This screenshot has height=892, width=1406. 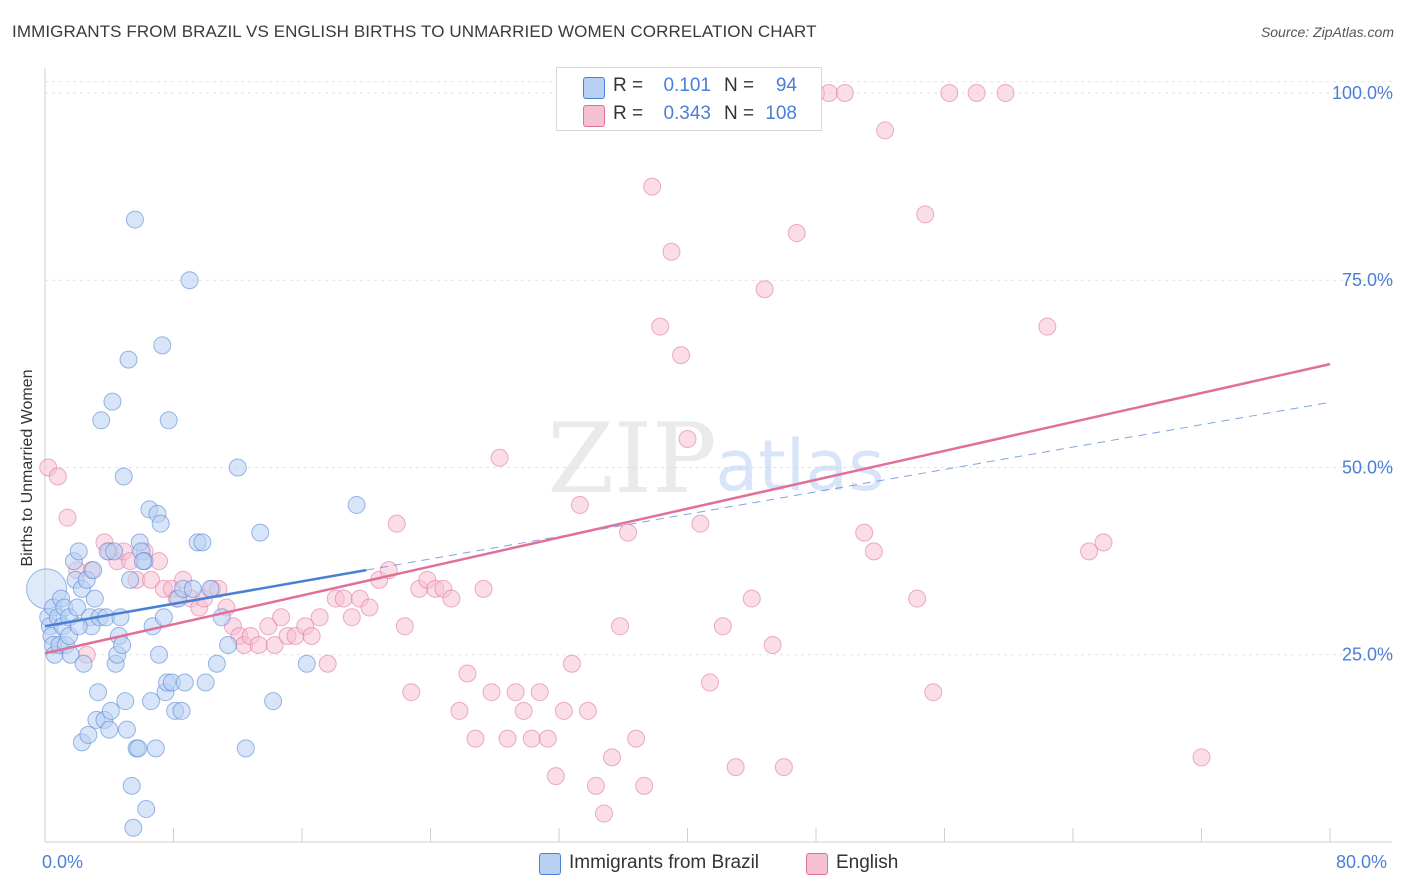 What do you see at coordinates (1362, 93) in the screenshot?
I see `y-tick-label: 100.0%` at bounding box center [1362, 93].